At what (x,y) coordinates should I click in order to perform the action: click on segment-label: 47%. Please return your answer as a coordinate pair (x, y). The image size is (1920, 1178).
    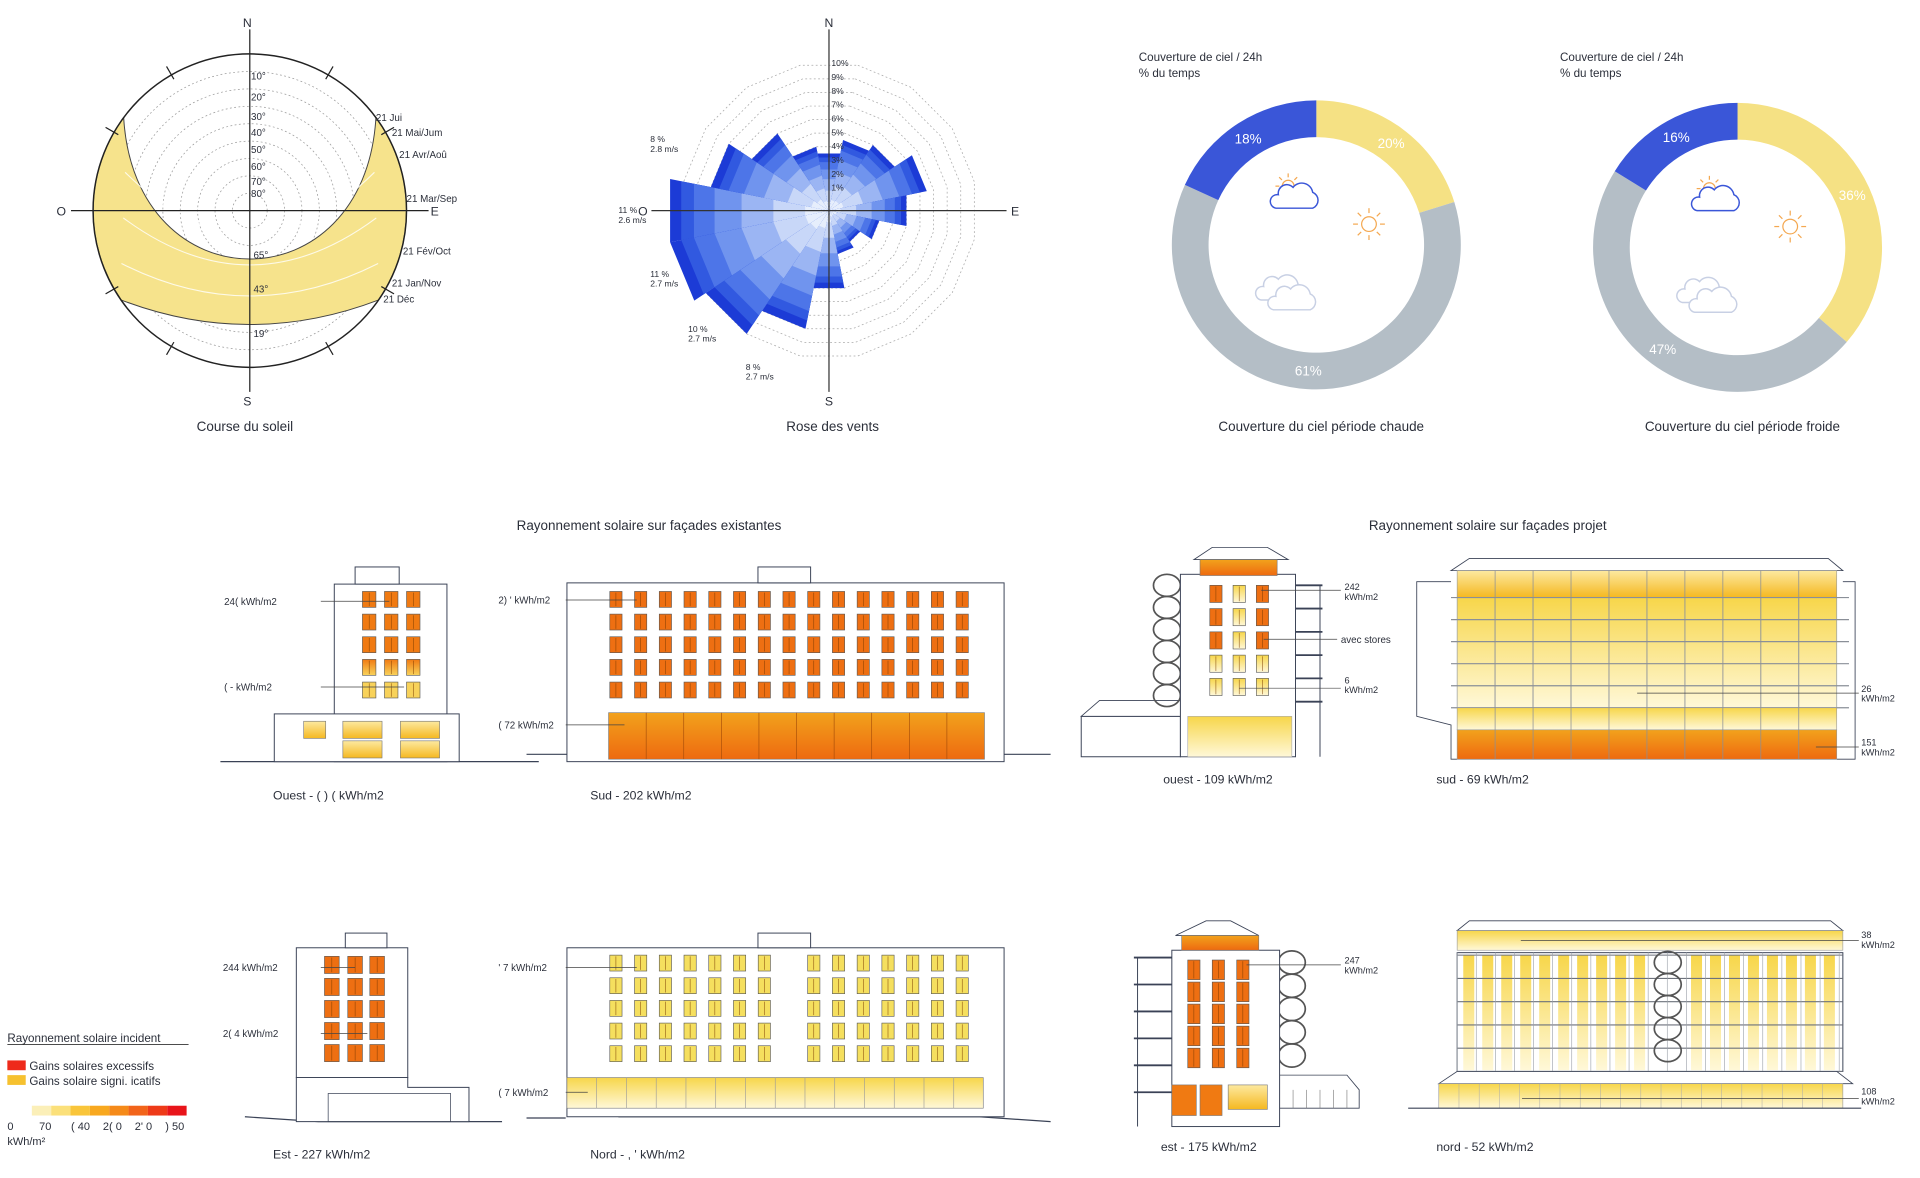
    Looking at the image, I should click on (1662, 349).